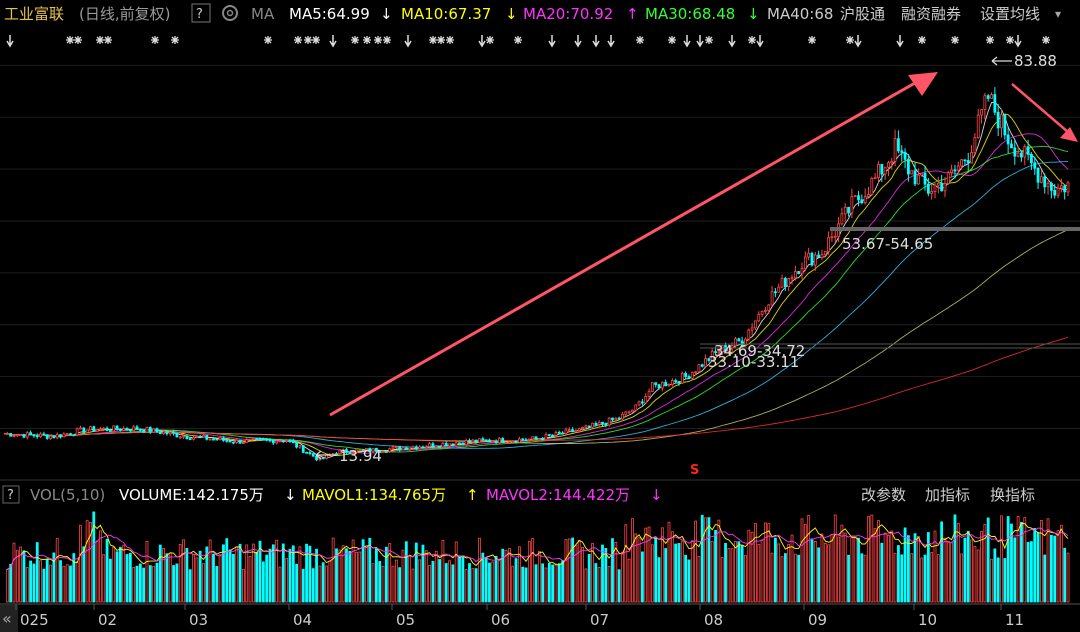  What do you see at coordinates (11, 494) in the screenshot?
I see `volume-help-box` at bounding box center [11, 494].